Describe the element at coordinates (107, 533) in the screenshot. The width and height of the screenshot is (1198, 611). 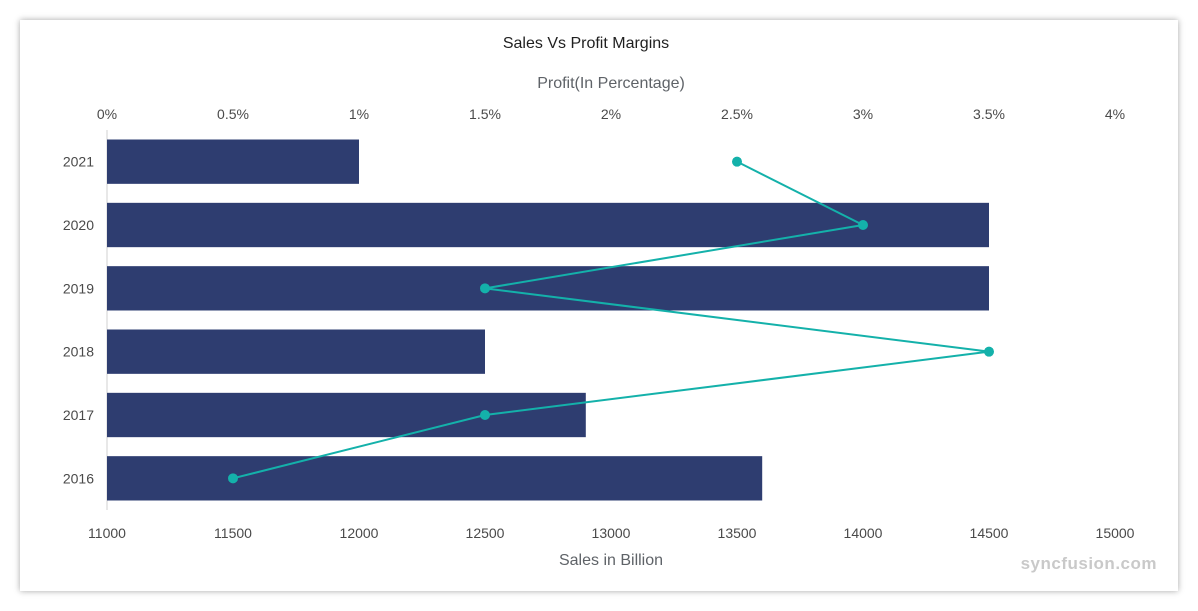
I see `bottom-axis-tick-label: 11000` at that location.